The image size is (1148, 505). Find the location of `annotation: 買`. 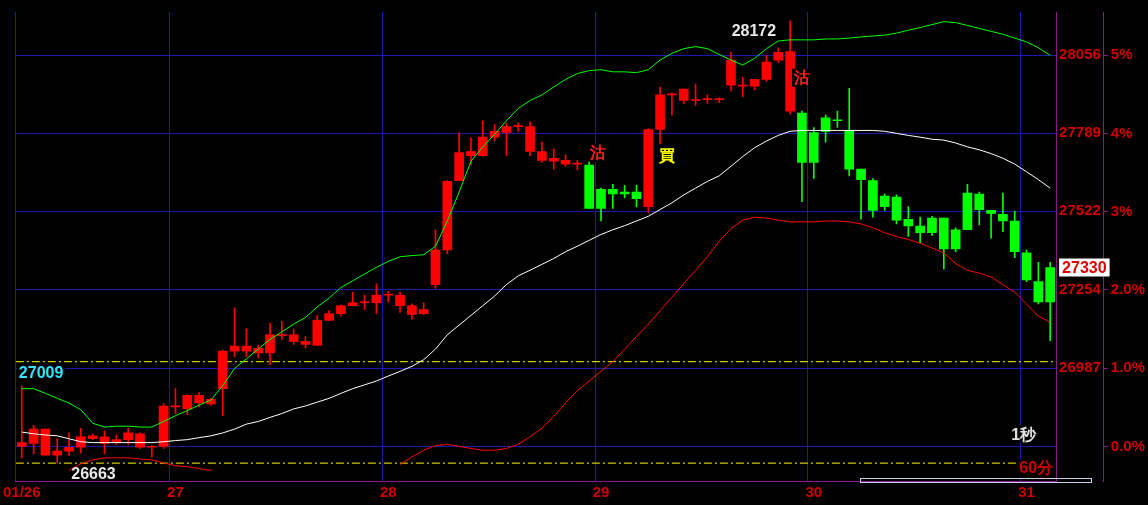

annotation: 買 is located at coordinates (667, 155).